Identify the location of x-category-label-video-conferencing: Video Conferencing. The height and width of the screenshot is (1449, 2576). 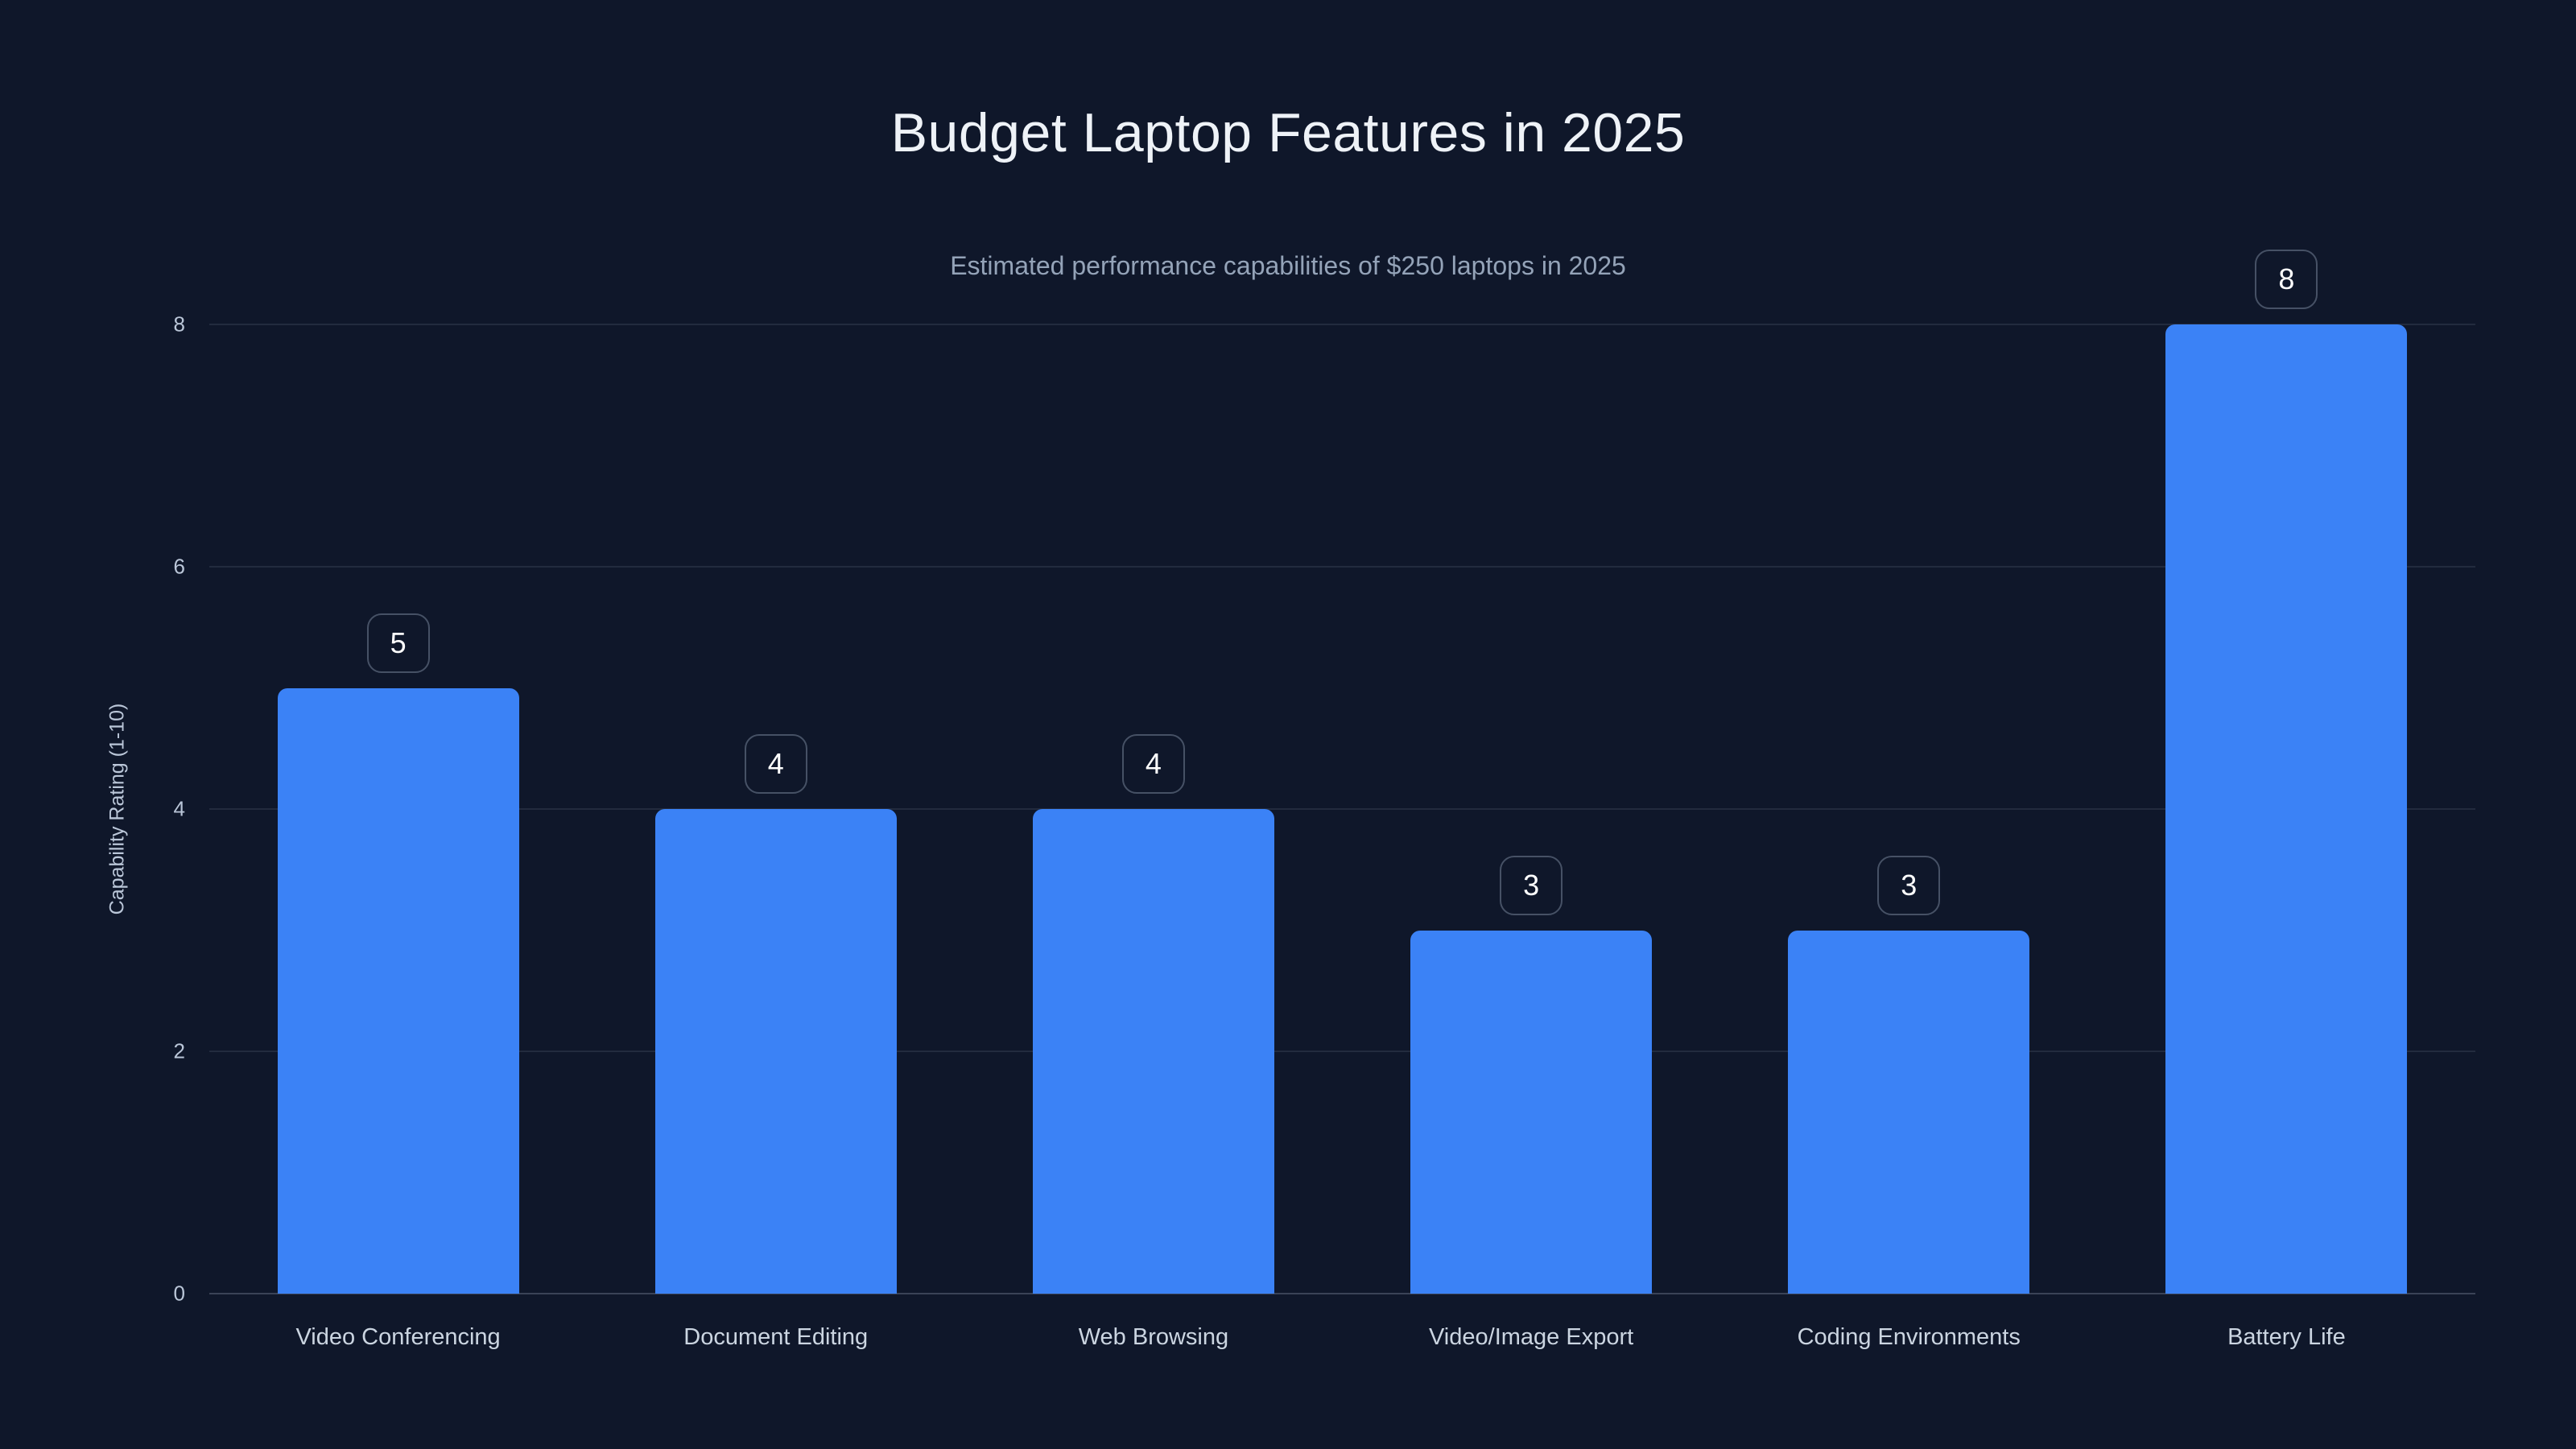
(398, 1337).